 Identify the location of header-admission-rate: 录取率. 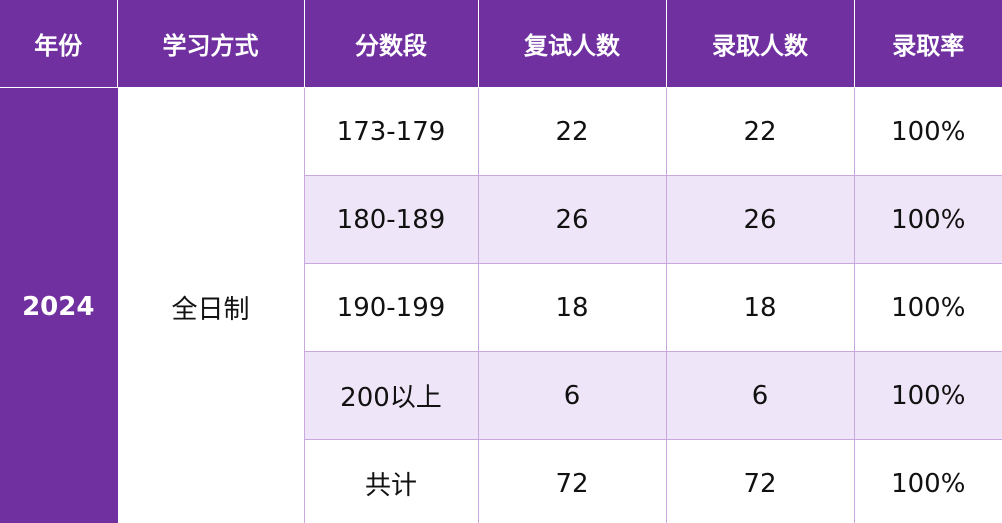
(927, 44).